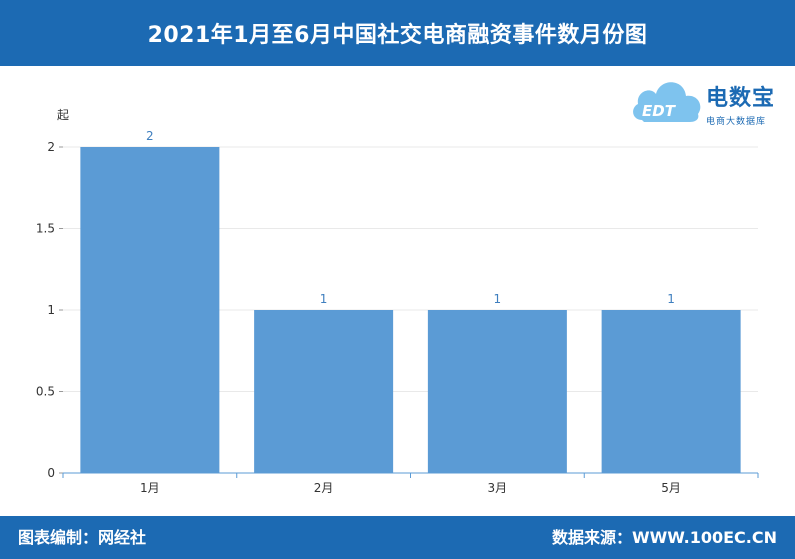 The width and height of the screenshot is (795, 559). I want to click on page-title: 2021年1月至6月中国社交电商融资事件数月份图, so click(397, 35).